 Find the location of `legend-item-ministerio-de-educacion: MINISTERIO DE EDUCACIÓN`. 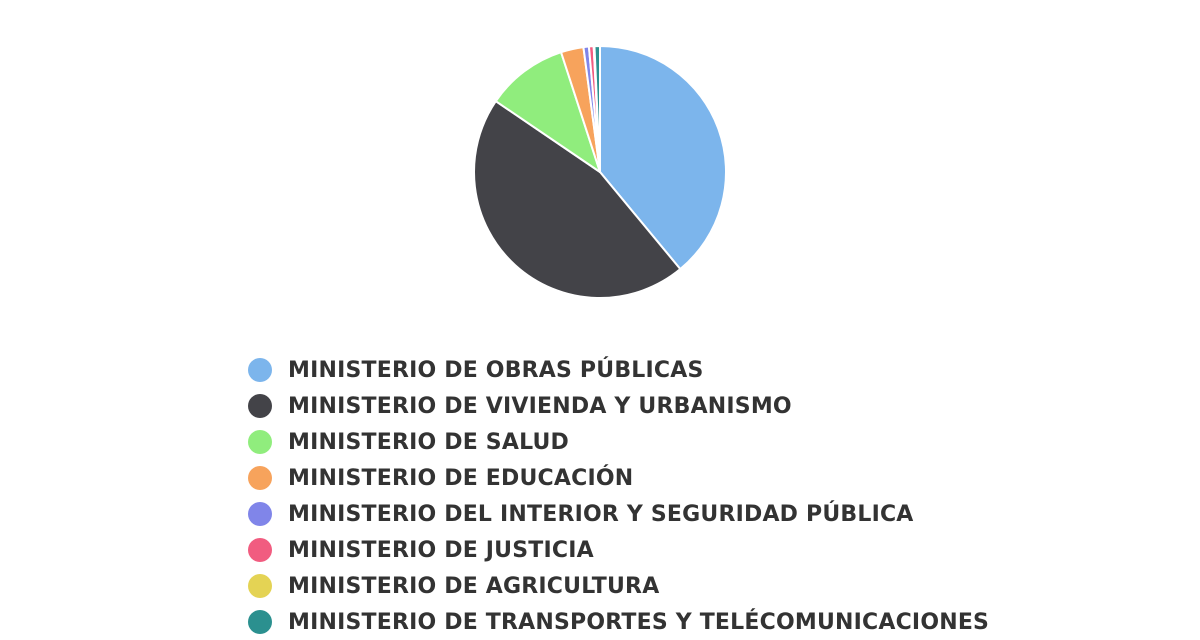

legend-item-ministerio-de-educacion: MINISTERIO DE EDUCACIÓN is located at coordinates (618, 478).